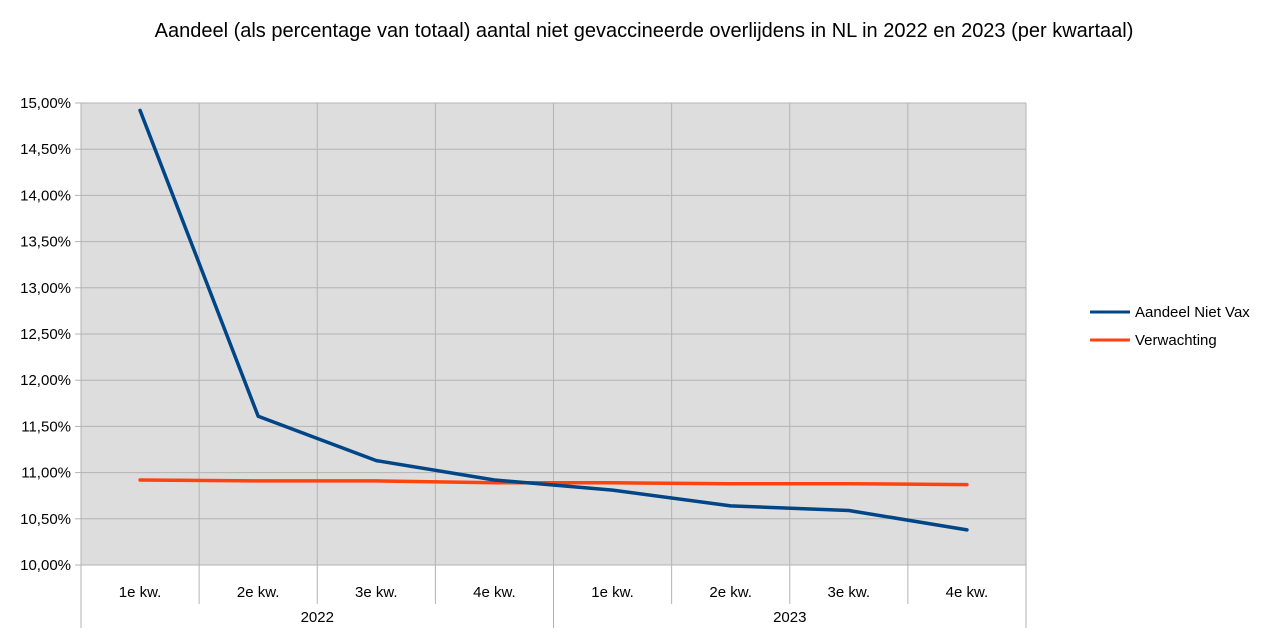  What do you see at coordinates (45, 334) in the screenshot?
I see `y-tick-label: 12,50%` at bounding box center [45, 334].